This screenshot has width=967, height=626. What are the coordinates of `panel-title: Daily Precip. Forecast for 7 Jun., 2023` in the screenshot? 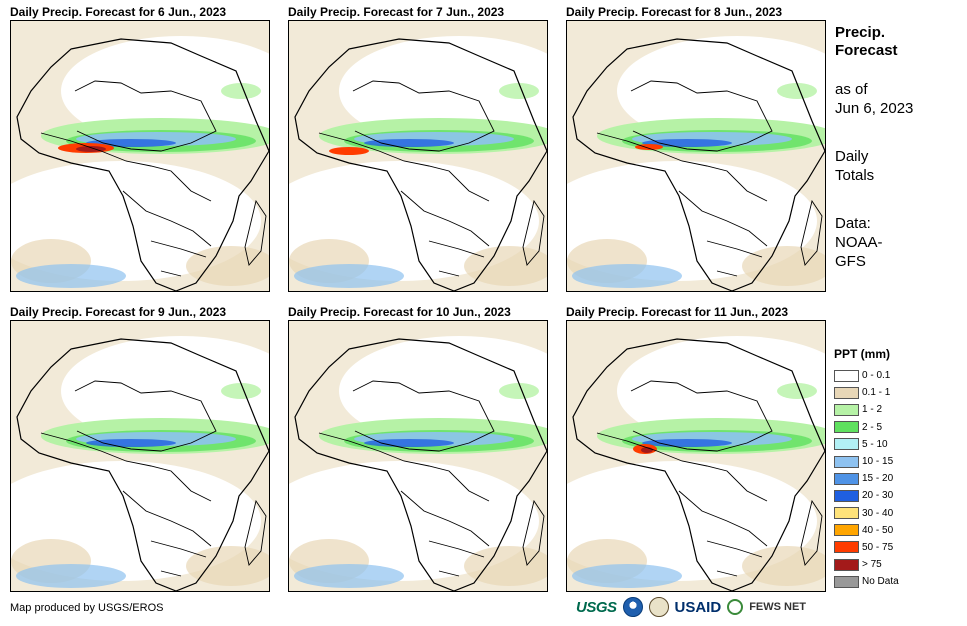 It's located at (396, 12).